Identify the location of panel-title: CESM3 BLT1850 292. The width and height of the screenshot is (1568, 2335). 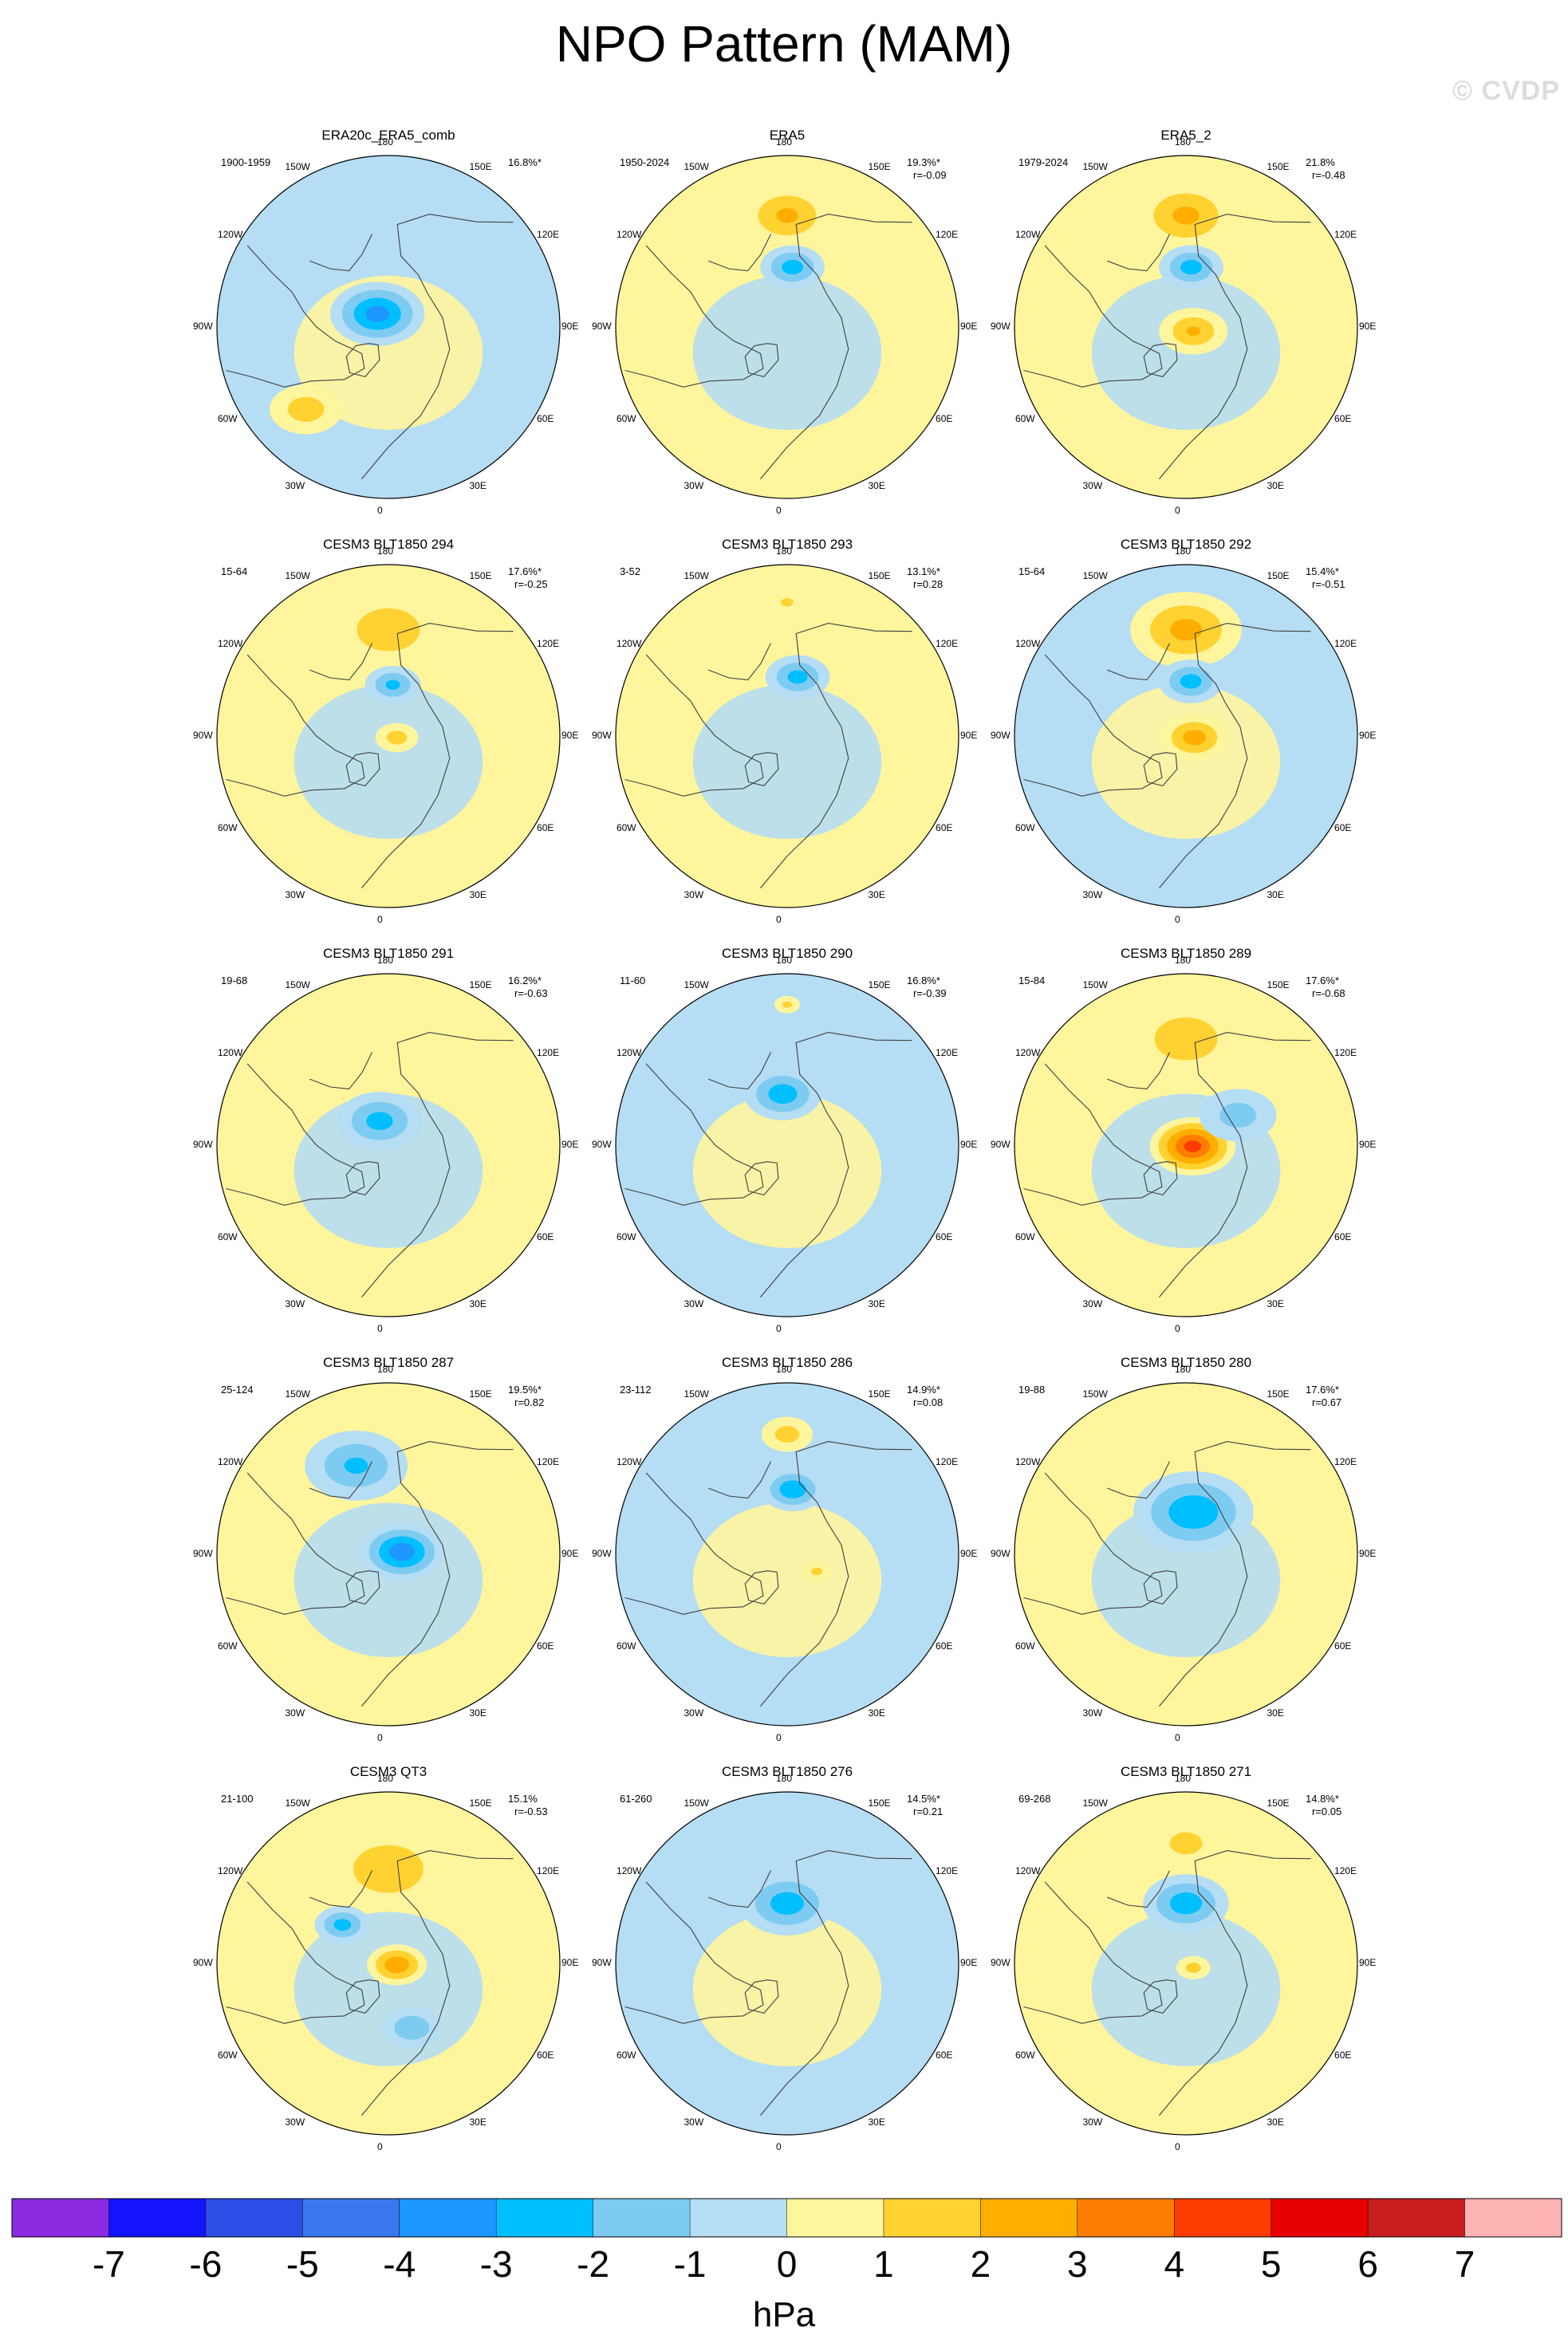
(1186, 544).